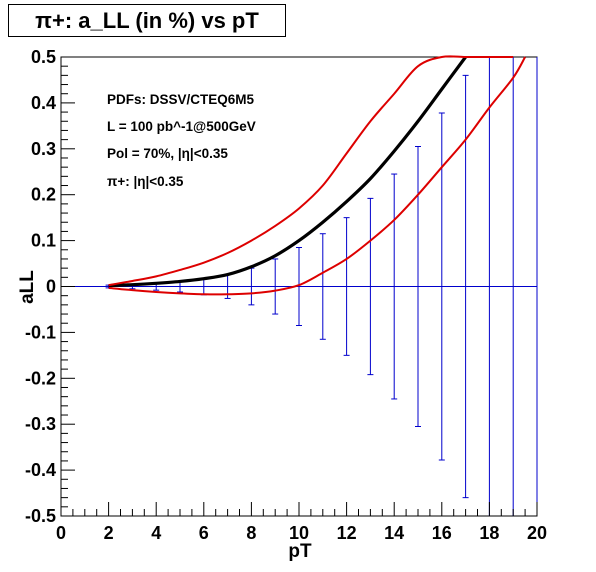  I want to click on y-tick-label: 0.2, so click(43, 195).